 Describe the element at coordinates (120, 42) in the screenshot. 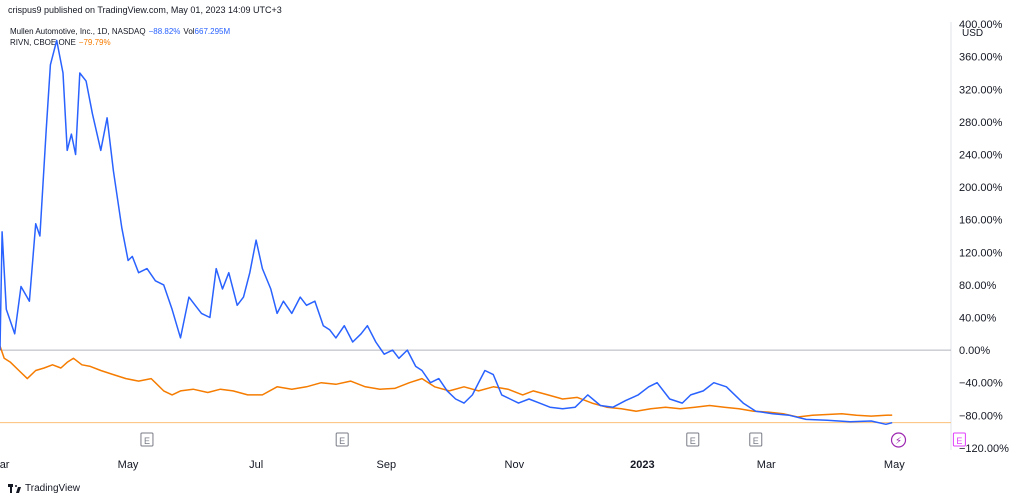

I see `legend-row-rivn: RIVN, CBOE ONE −79.79%` at that location.